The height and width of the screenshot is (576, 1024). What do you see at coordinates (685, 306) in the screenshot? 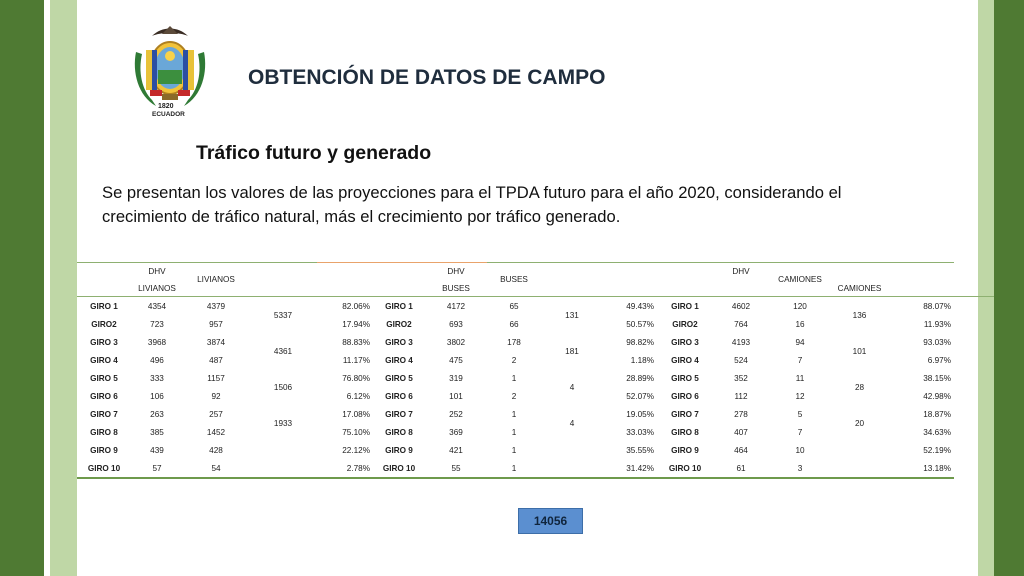
I see `camiones-giro-label: GIRO 1` at bounding box center [685, 306].